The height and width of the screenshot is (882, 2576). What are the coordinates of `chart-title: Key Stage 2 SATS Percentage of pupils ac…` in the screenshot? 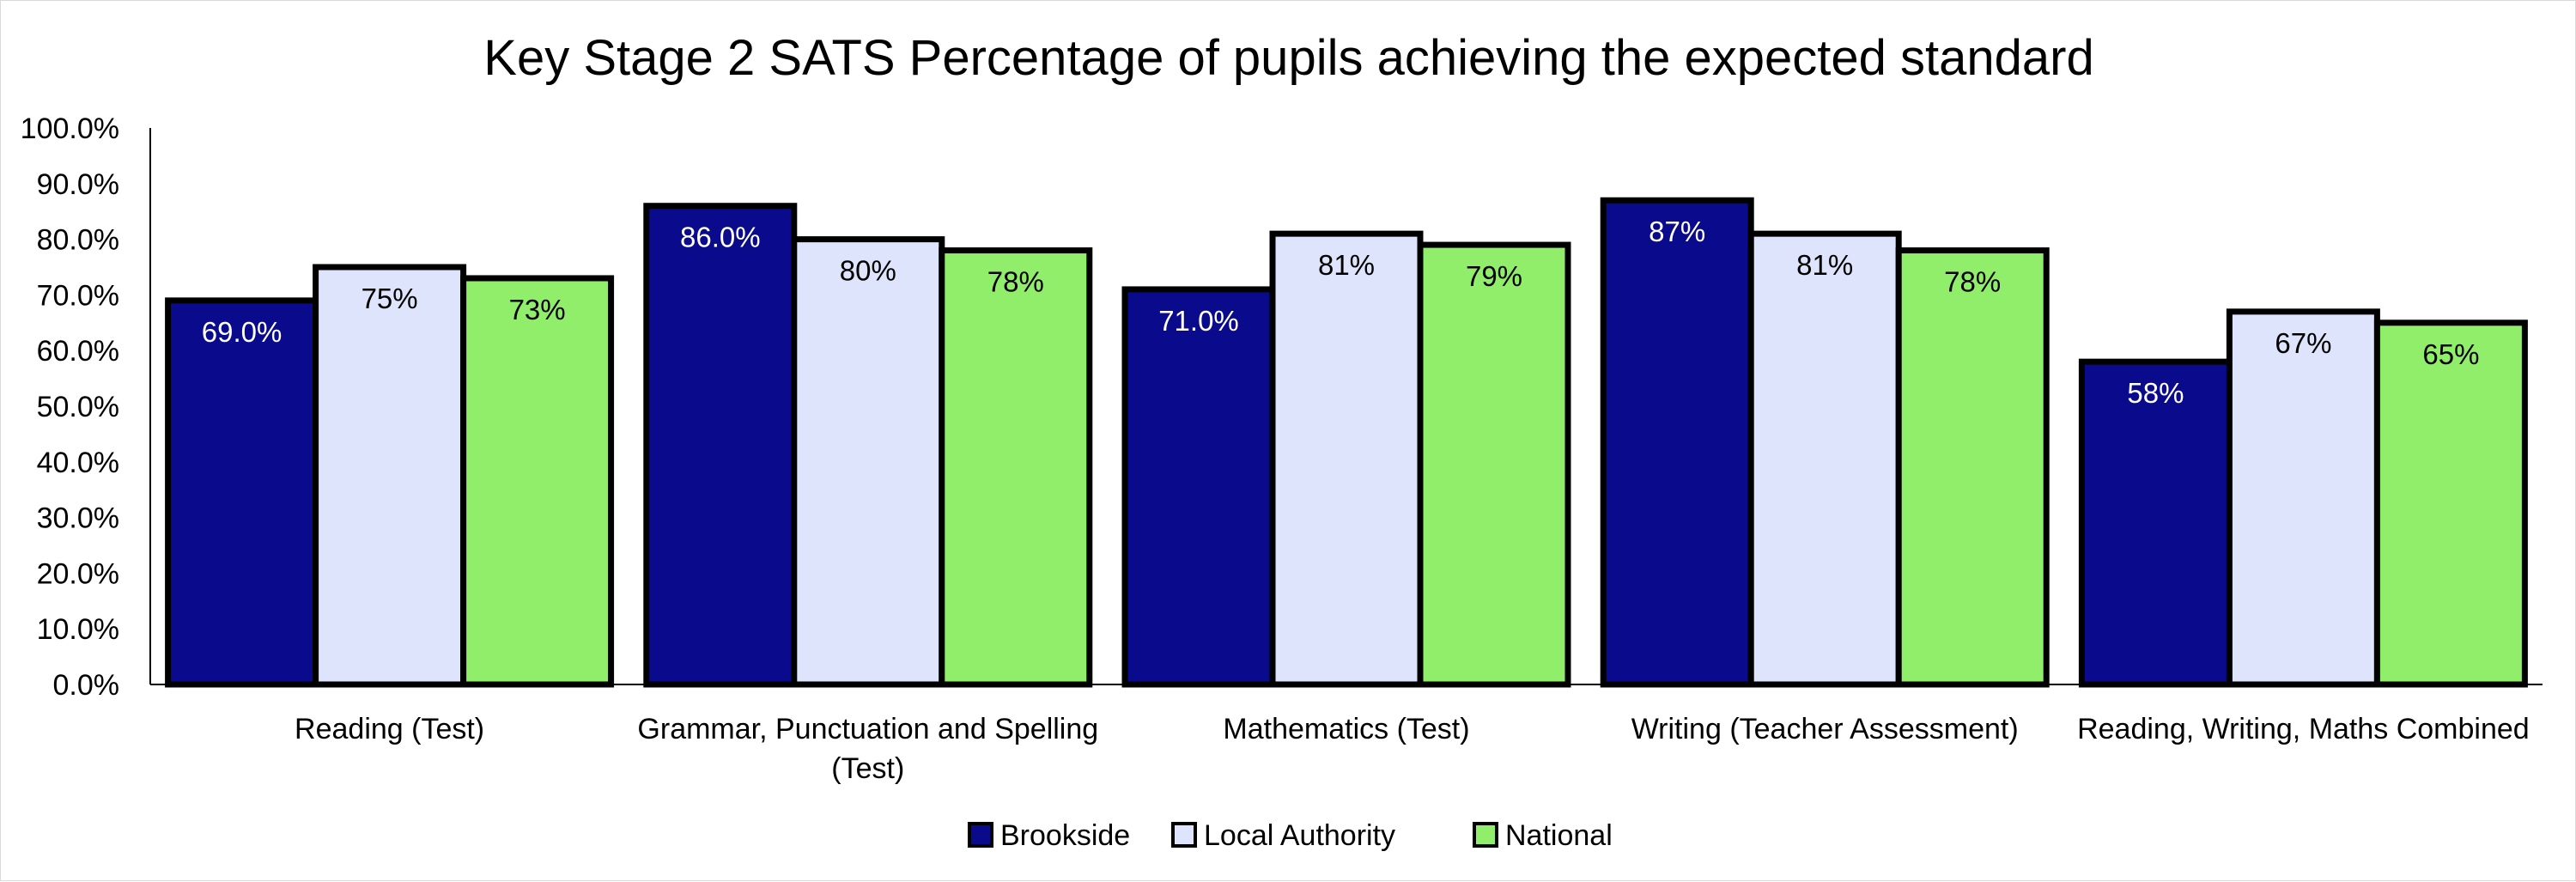 It's located at (1288, 58).